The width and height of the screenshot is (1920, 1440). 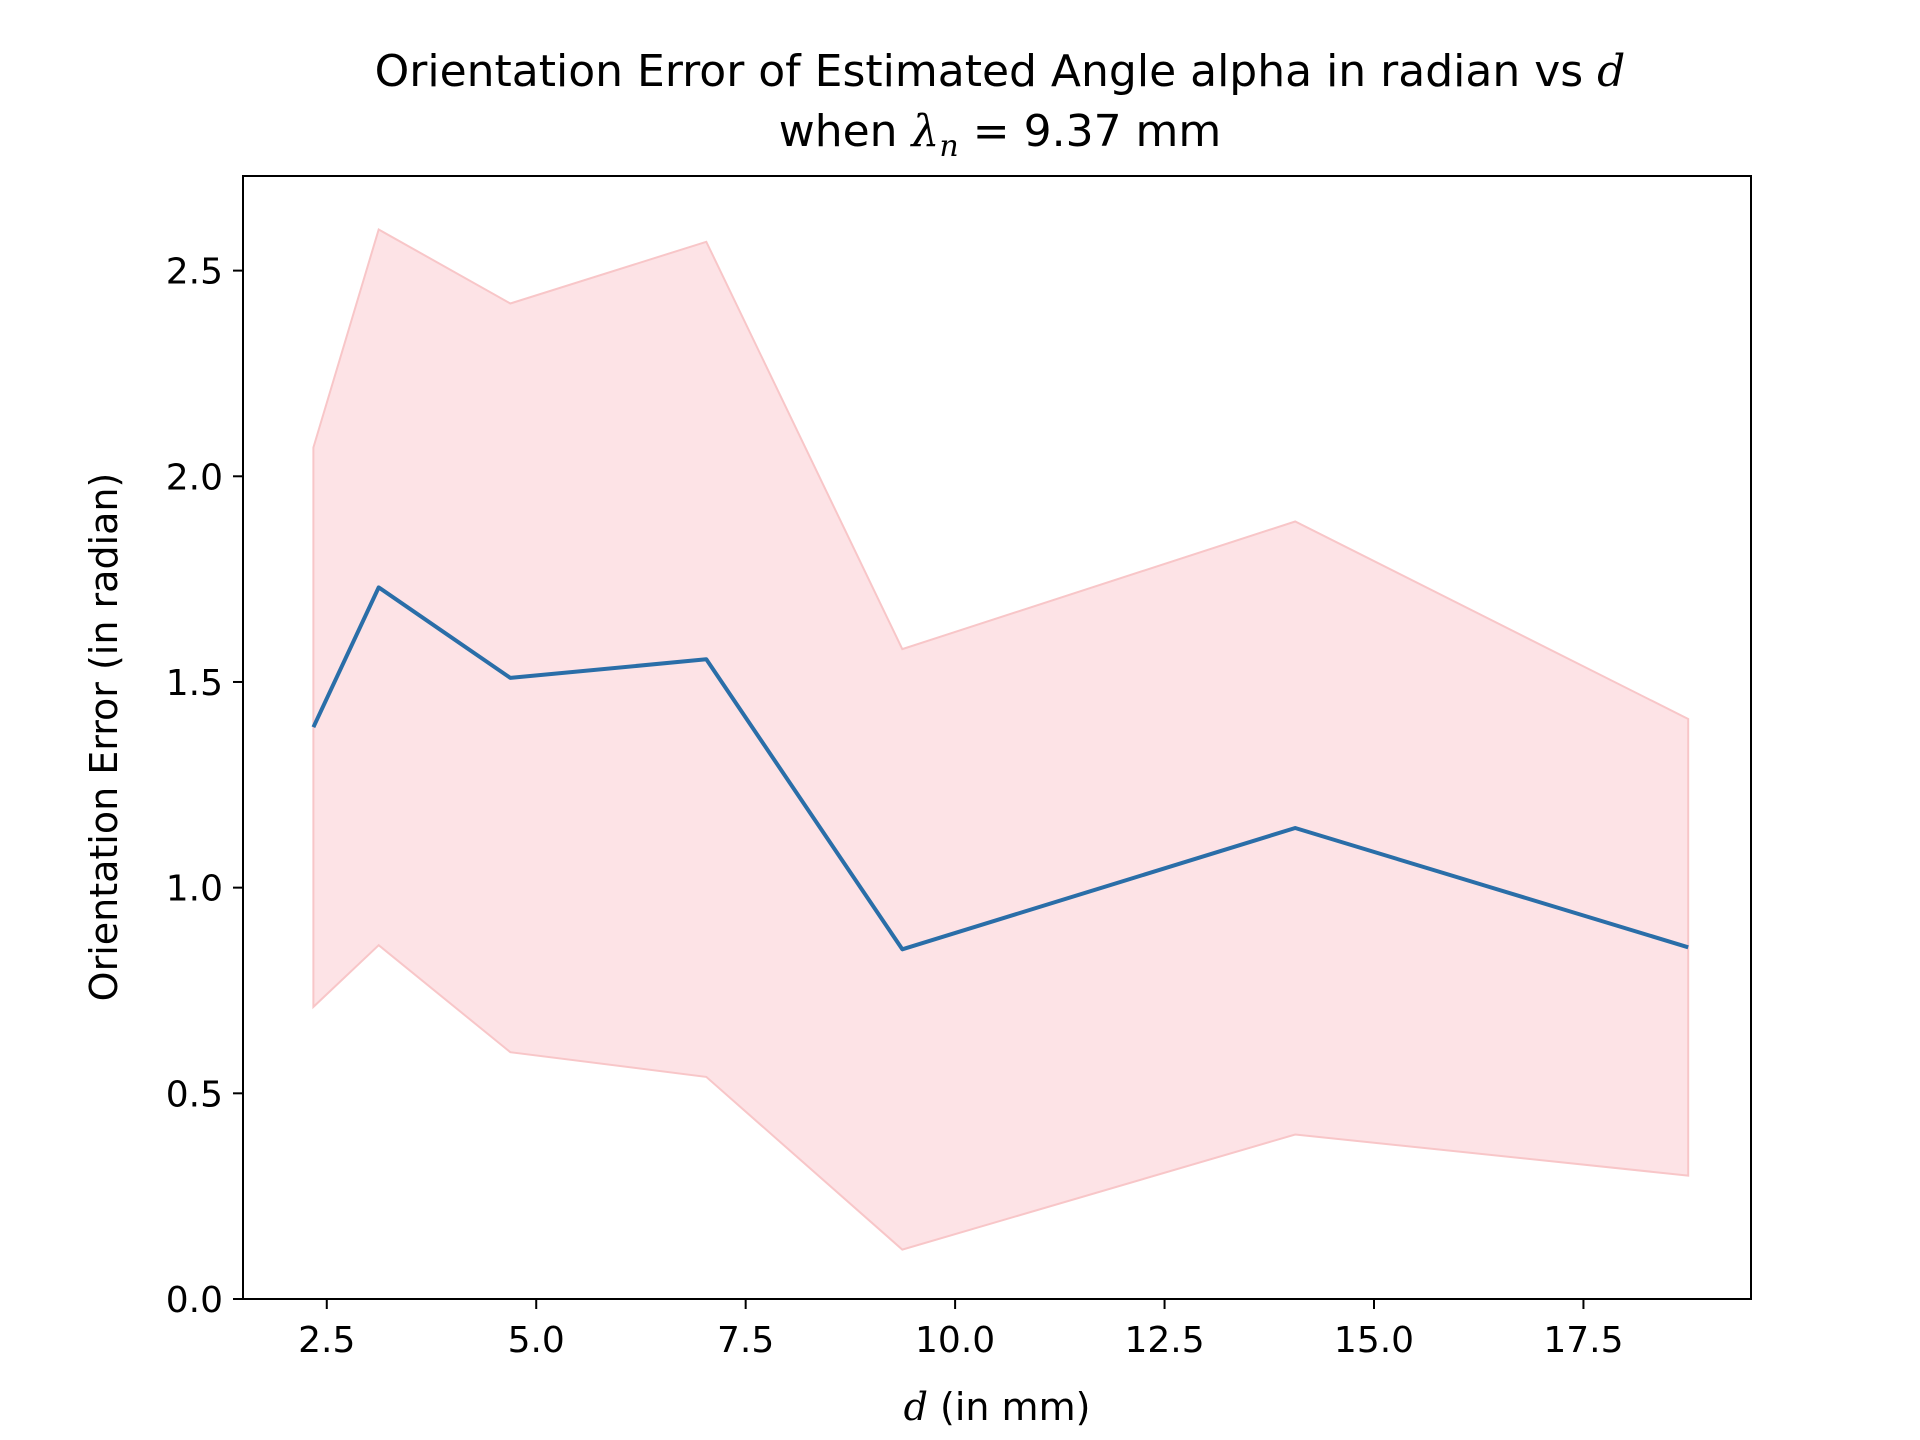 What do you see at coordinates (194, 889) in the screenshot?
I see `y-tick-label: 1.0` at bounding box center [194, 889].